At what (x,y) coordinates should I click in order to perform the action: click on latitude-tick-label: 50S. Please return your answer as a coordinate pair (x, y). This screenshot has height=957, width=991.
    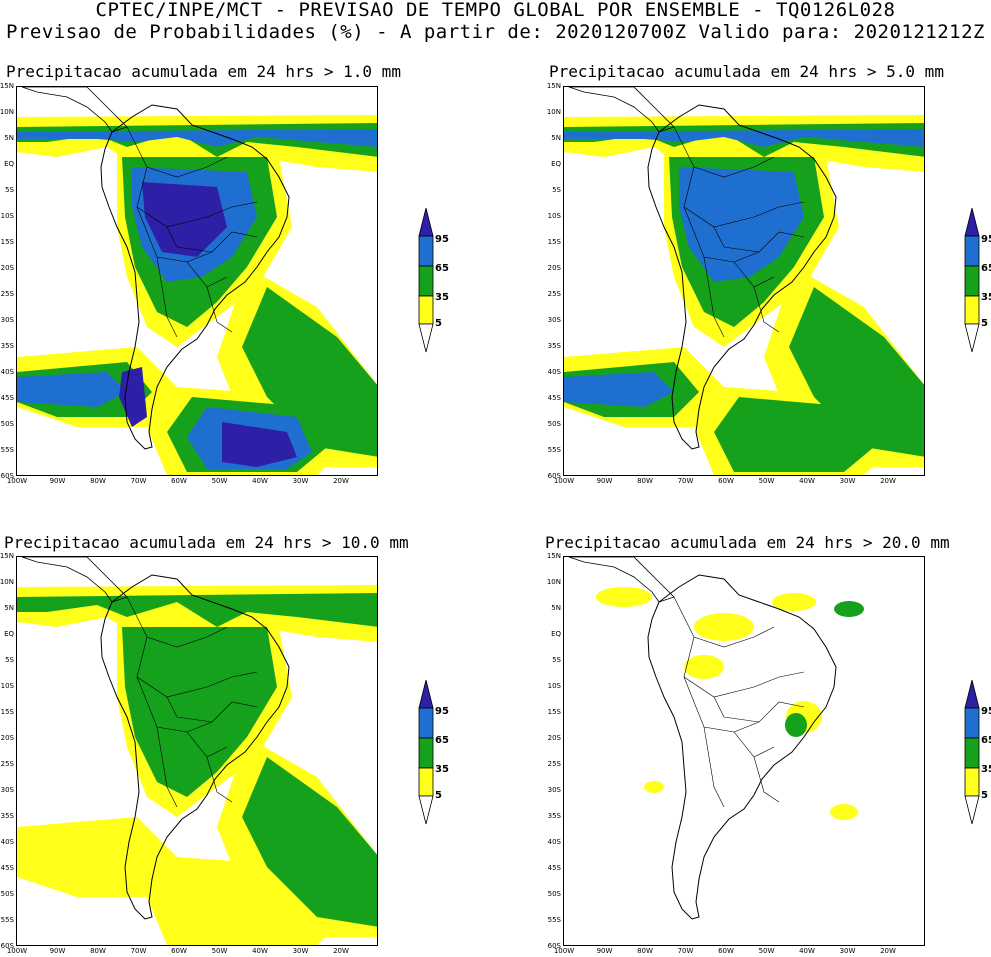
    Looking at the image, I should click on (7, 424).